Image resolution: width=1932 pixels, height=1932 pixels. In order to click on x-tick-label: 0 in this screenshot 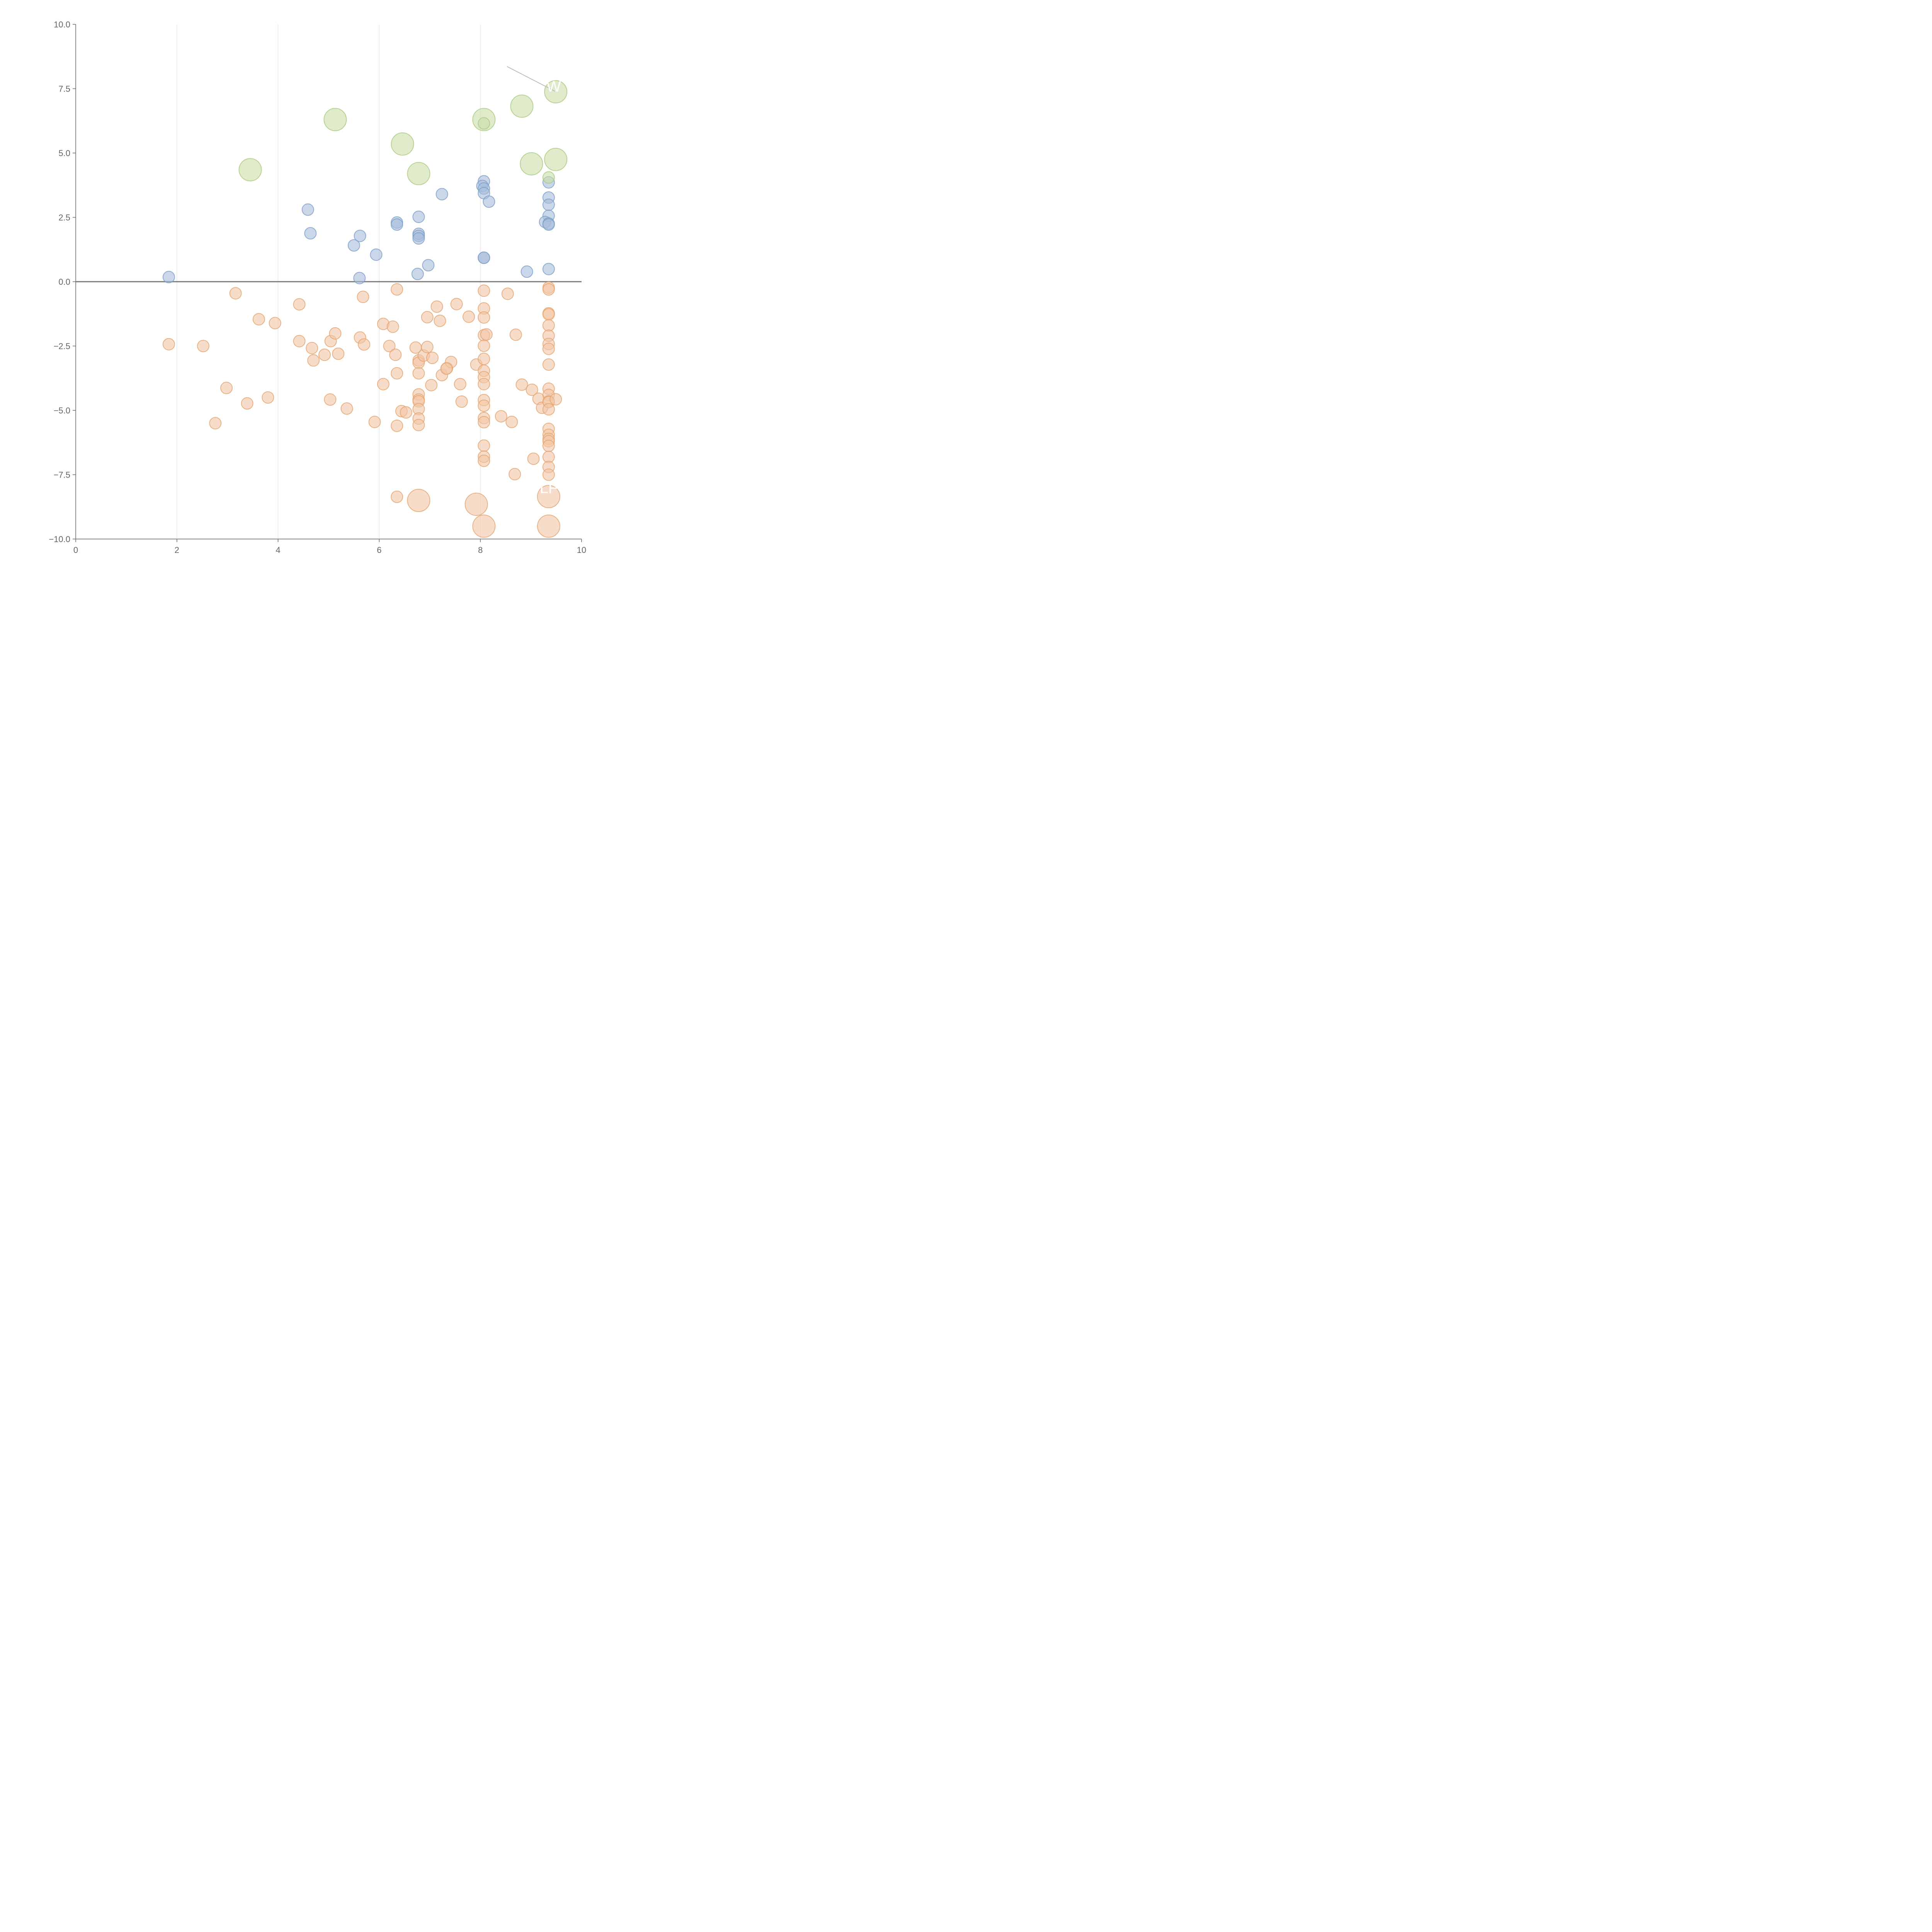, I will do `click(75, 550)`.